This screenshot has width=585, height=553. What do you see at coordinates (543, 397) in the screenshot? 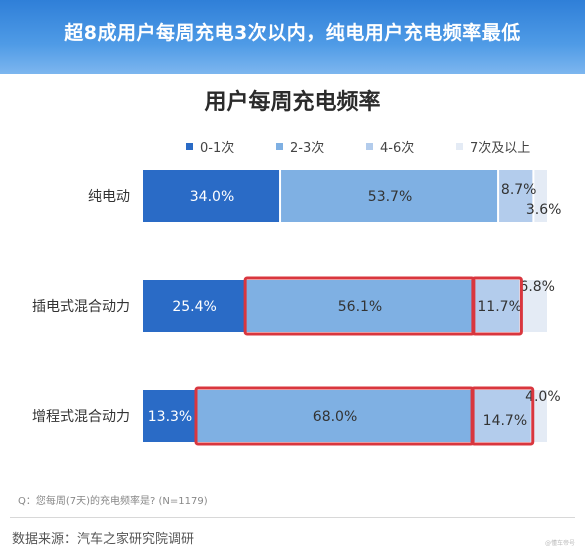
I see `data-label: 4.0%` at bounding box center [543, 397].